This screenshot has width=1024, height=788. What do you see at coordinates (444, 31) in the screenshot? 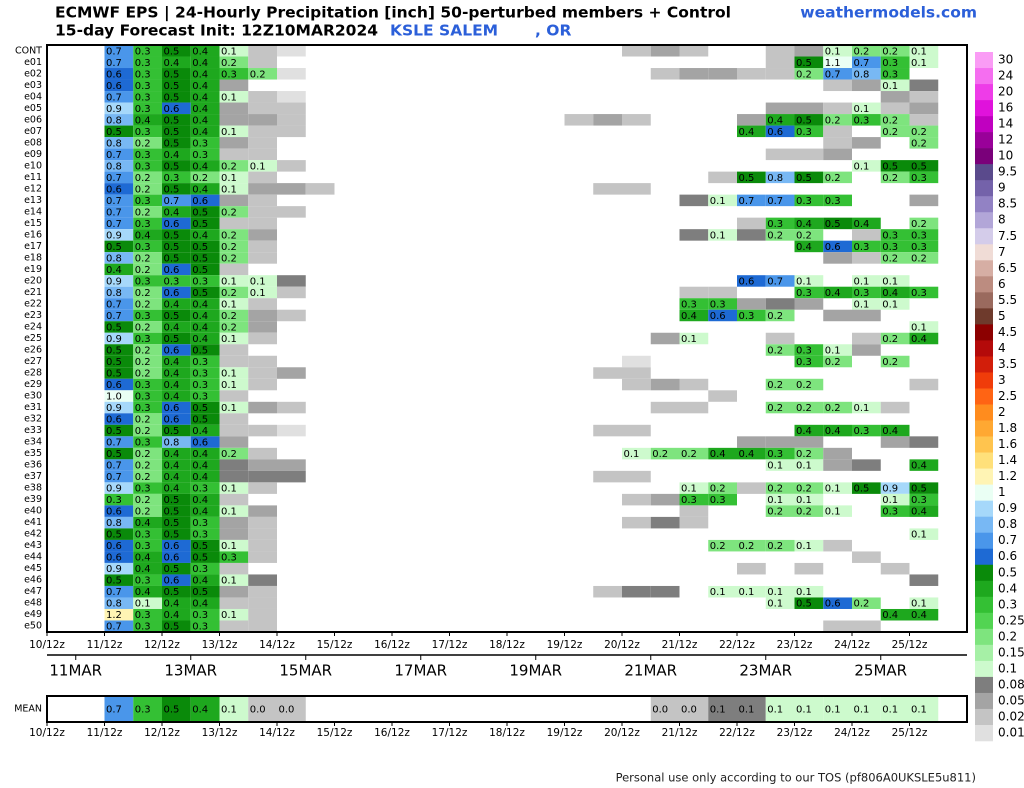
I see `station: KSLE SALEM` at bounding box center [444, 31].